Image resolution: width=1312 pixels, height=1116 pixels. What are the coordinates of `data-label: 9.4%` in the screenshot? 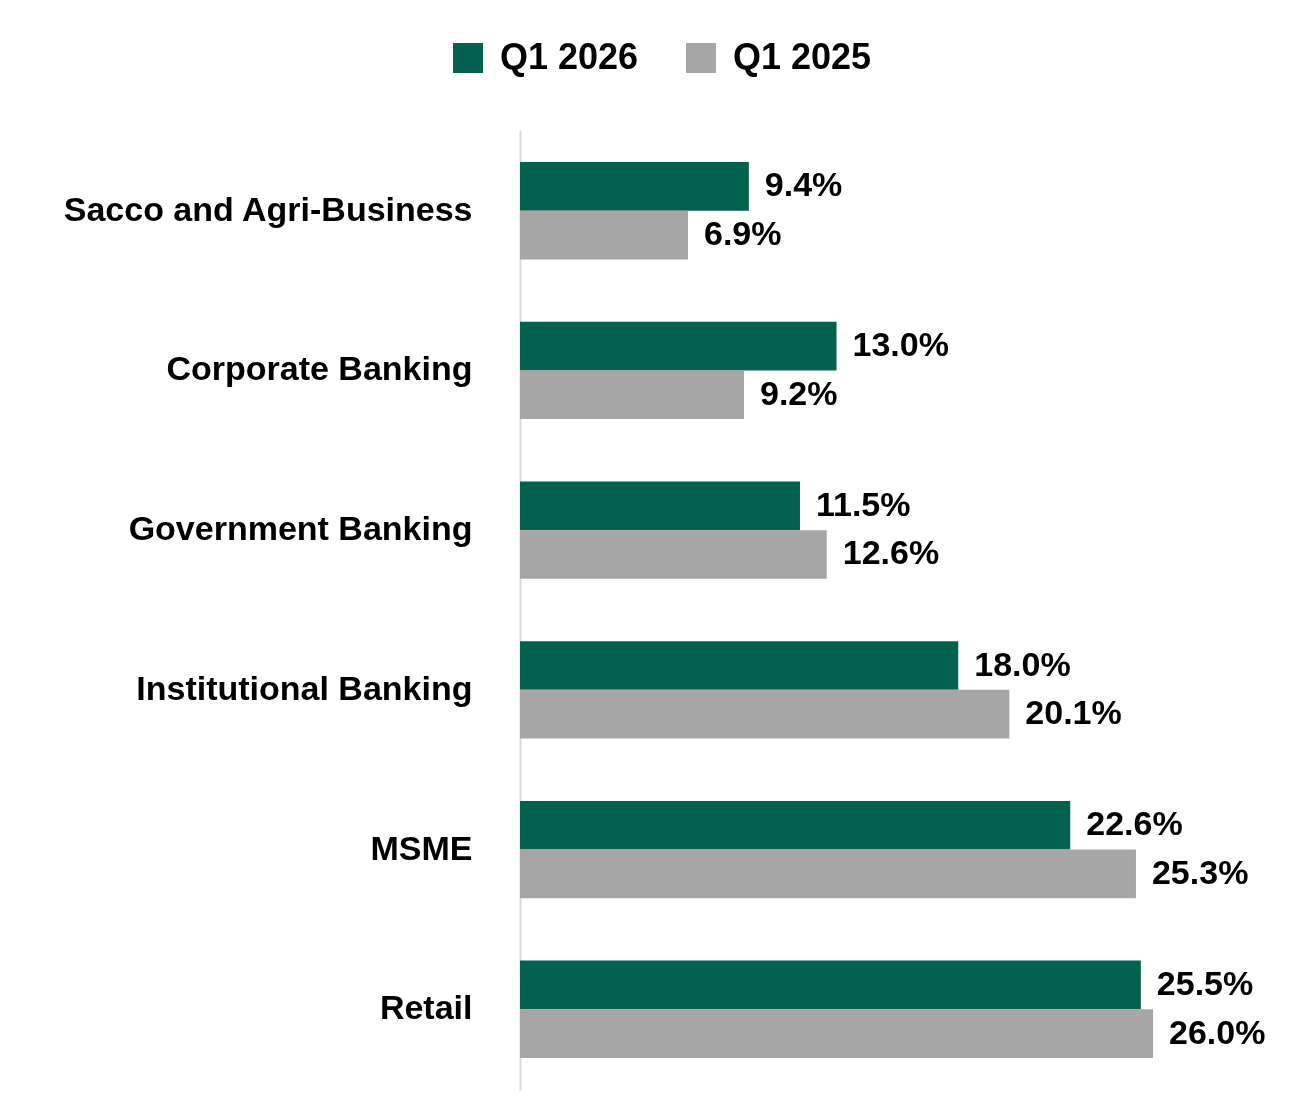 It's located at (803, 184).